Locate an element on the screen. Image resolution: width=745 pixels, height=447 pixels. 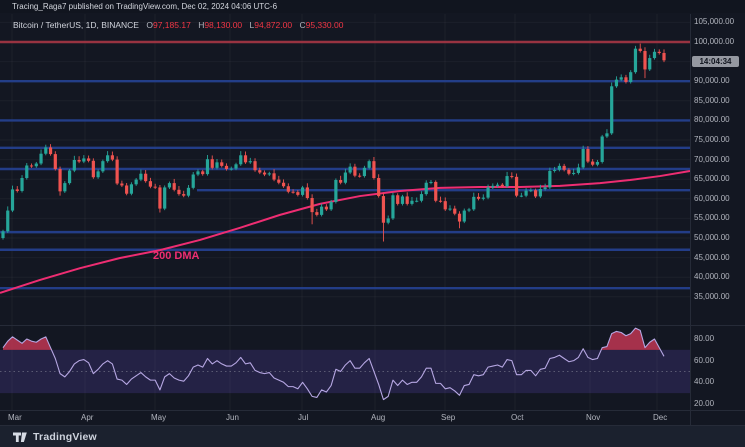
price-axis-label: 55,000.00 is located at coordinates (712, 218).